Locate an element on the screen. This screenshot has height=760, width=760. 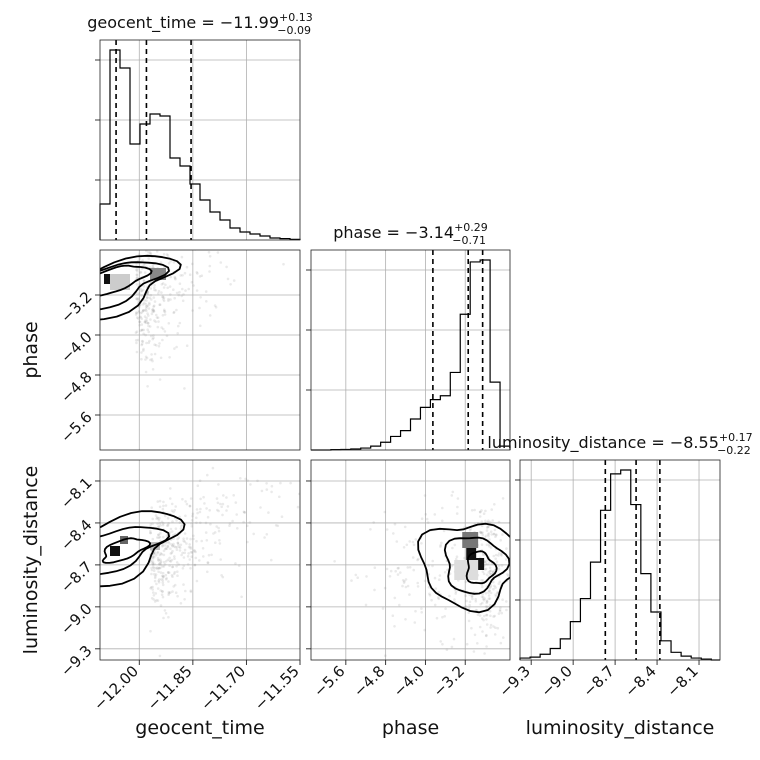
xaxis-label-luminosity_distance: luminosity_distance is located at coordinates (620, 728).